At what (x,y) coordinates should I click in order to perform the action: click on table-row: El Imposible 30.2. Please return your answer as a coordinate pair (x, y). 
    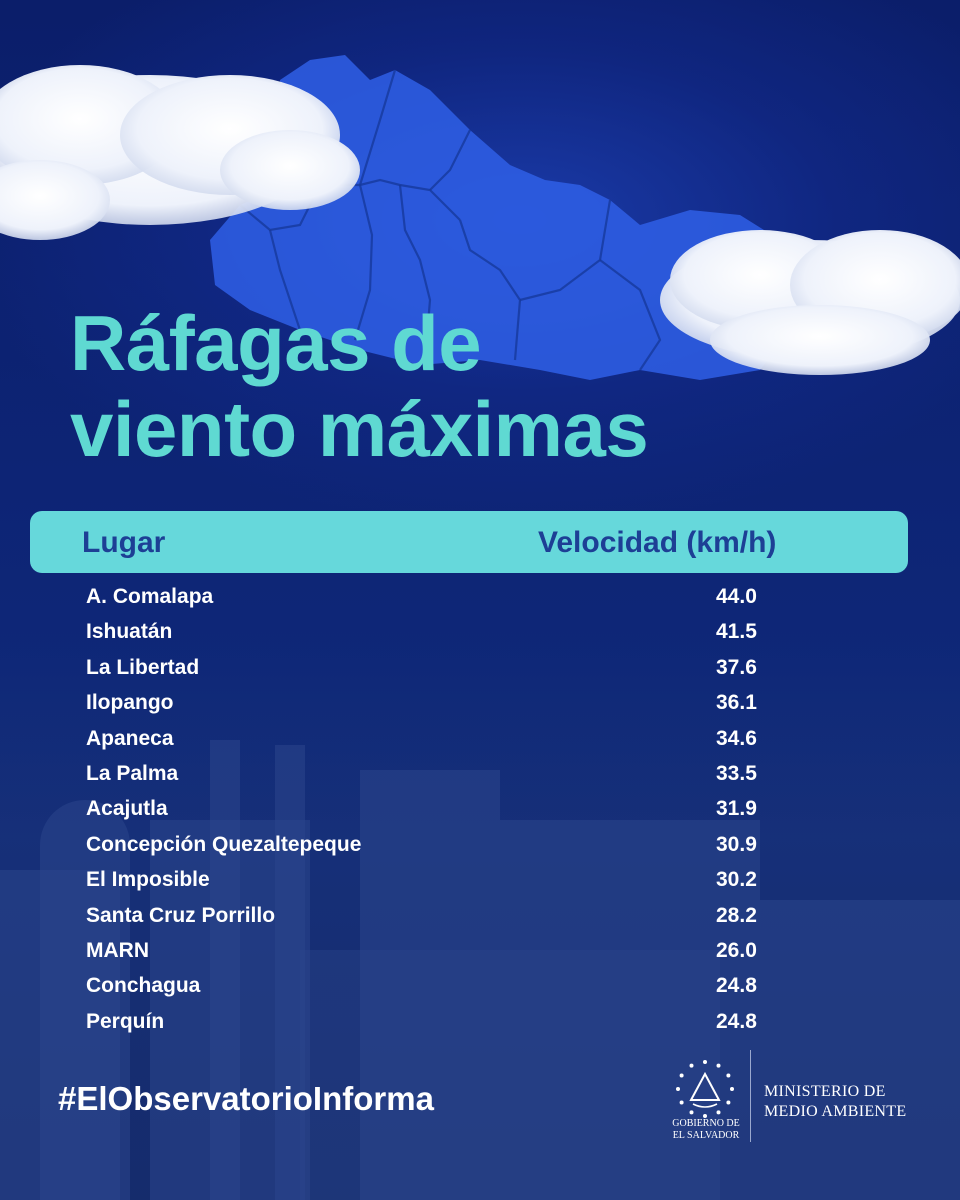
    Looking at the image, I should click on (480, 881).